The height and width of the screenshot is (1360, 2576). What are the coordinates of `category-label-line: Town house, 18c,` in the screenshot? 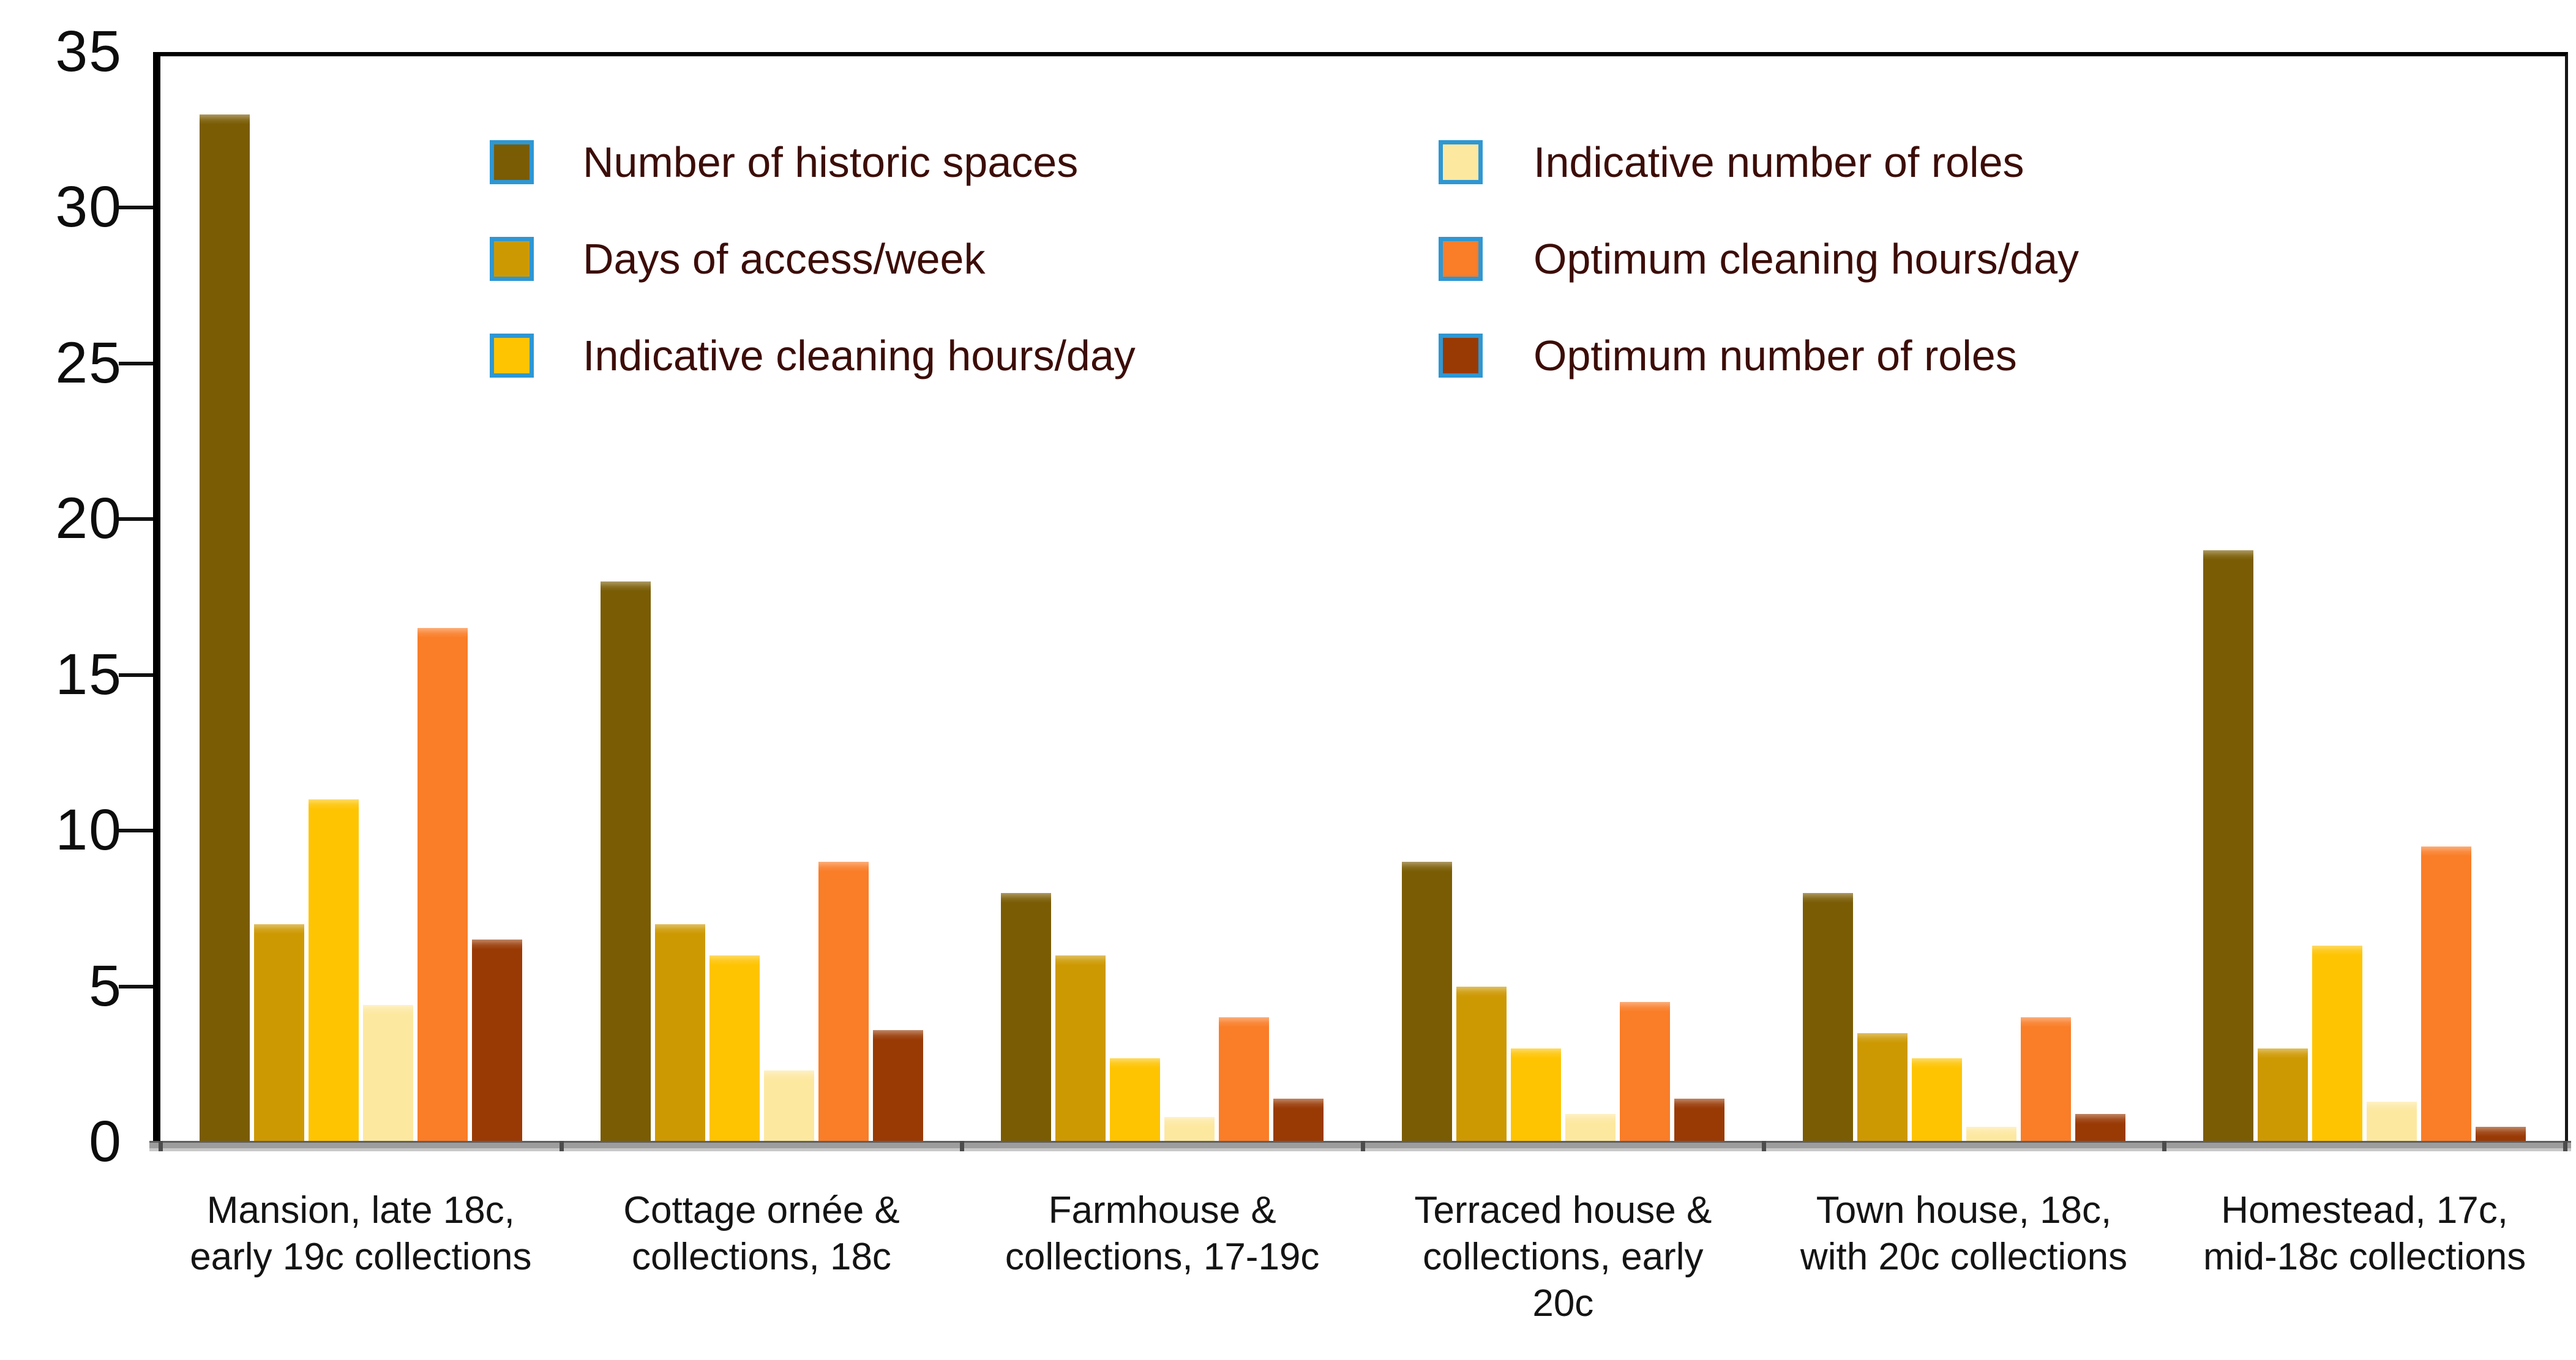 It's located at (1964, 1210).